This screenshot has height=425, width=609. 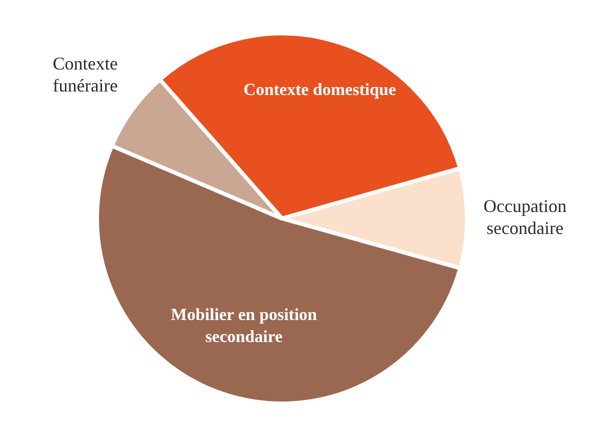 I want to click on slice-label: Mobilier en position secondaire, so click(x=244, y=325).